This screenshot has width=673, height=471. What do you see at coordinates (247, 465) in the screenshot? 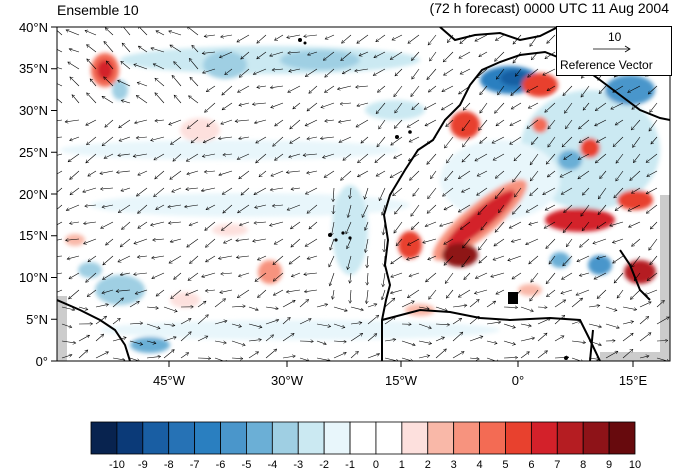
I see `colorbar-label: -5` at bounding box center [247, 465].